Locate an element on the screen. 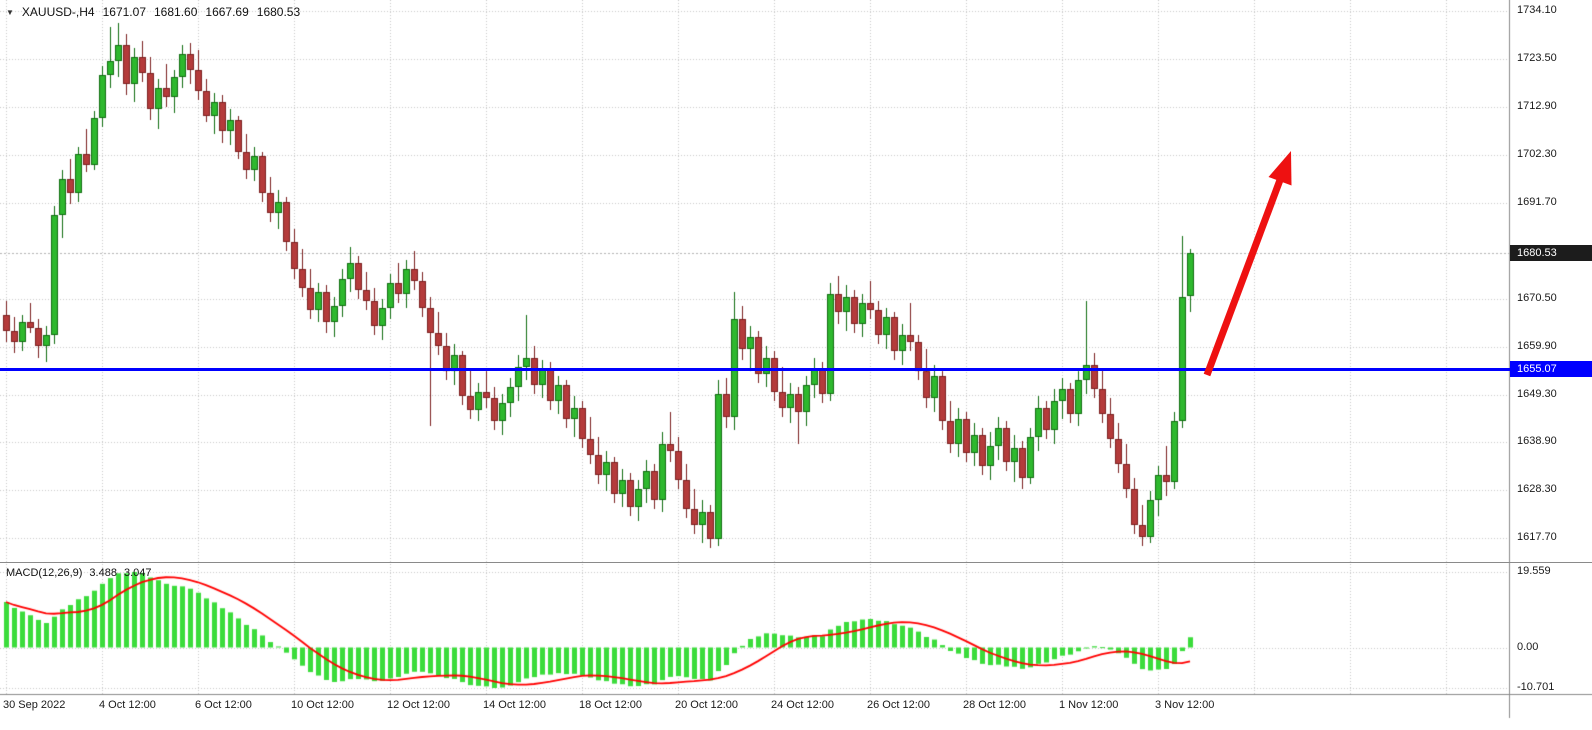  ohlc-open-value: 1671.07 is located at coordinates (124, 12).